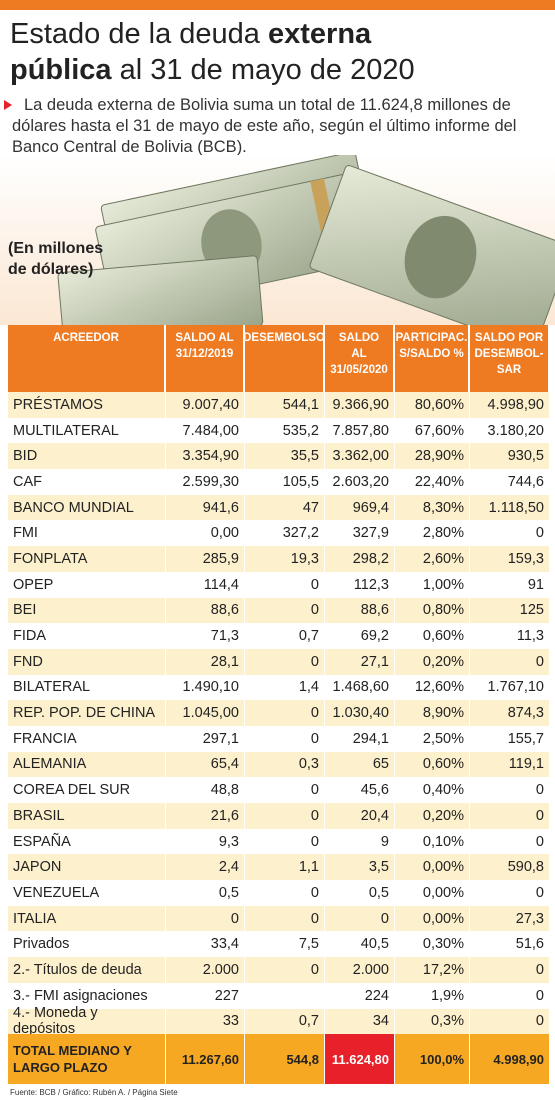 The image size is (555, 1100). What do you see at coordinates (360, 636) in the screenshot?
I see `cell: 69,2` at bounding box center [360, 636].